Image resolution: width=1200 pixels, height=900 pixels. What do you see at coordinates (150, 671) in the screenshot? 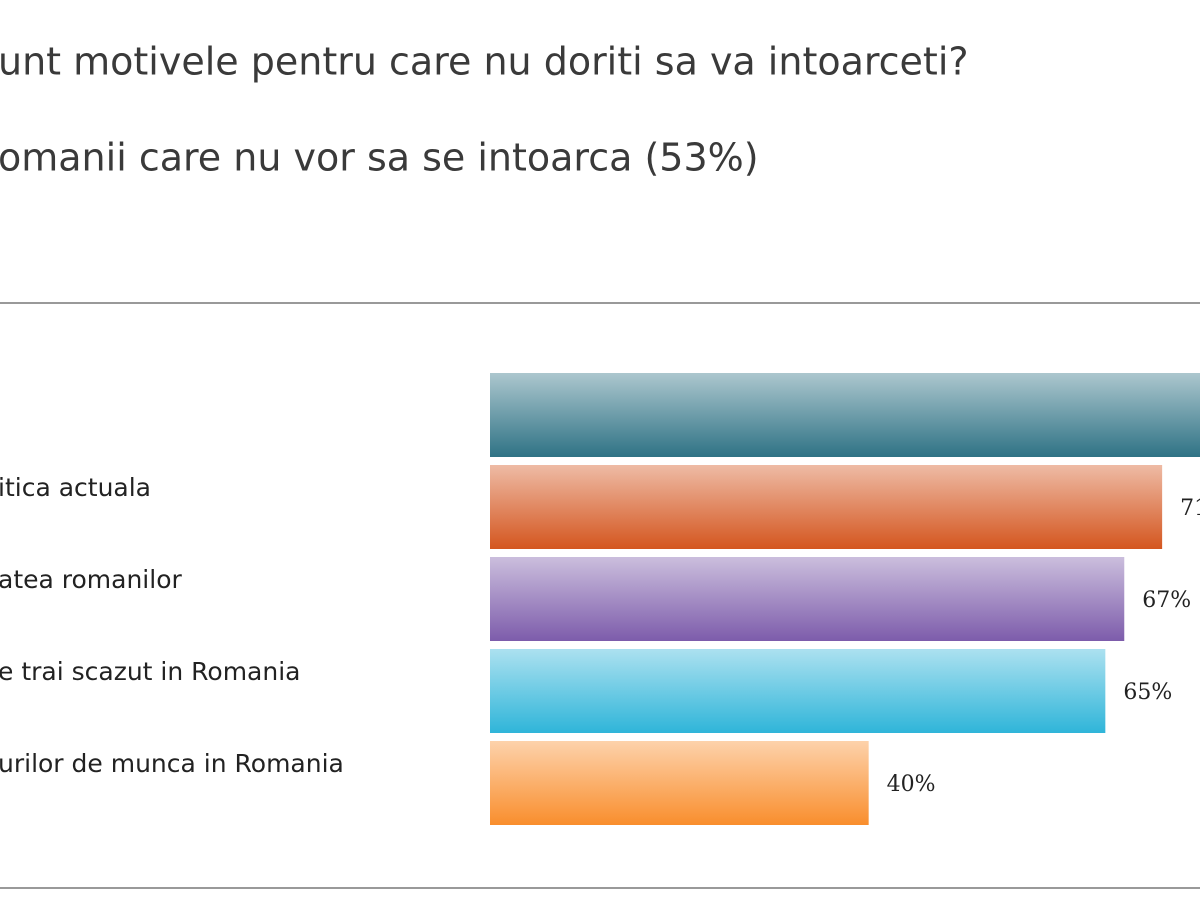
I see `category-label: e trai scazut in Romania` at bounding box center [150, 671].